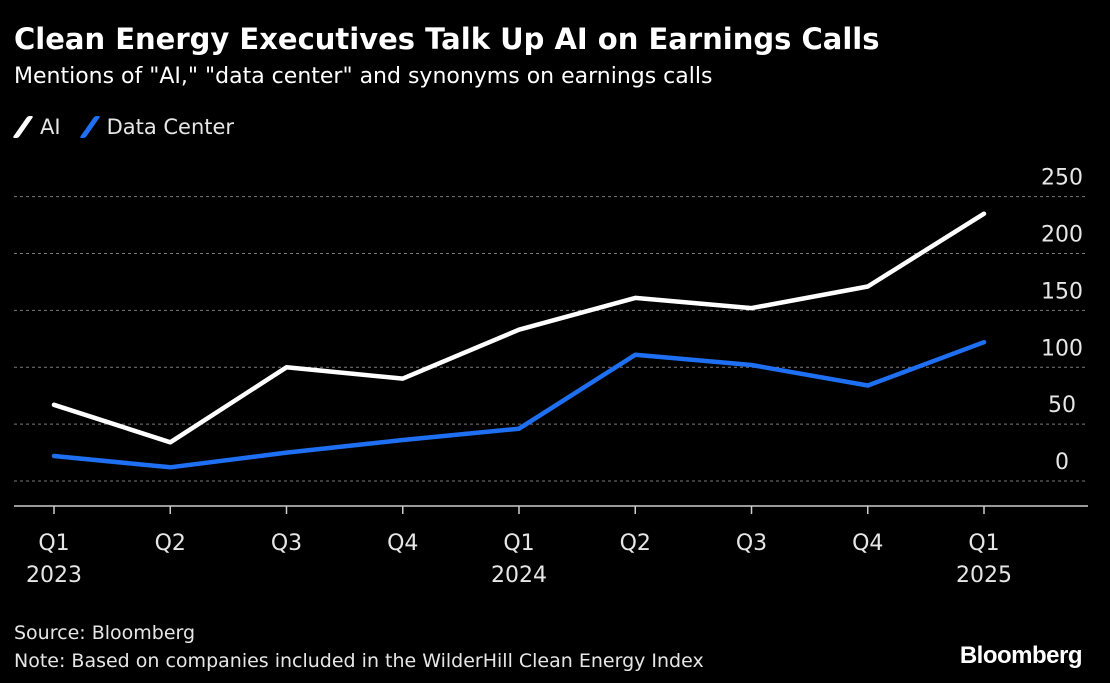  What do you see at coordinates (519, 575) in the screenshot?
I see `x-tick-year-4: 2024` at bounding box center [519, 575].